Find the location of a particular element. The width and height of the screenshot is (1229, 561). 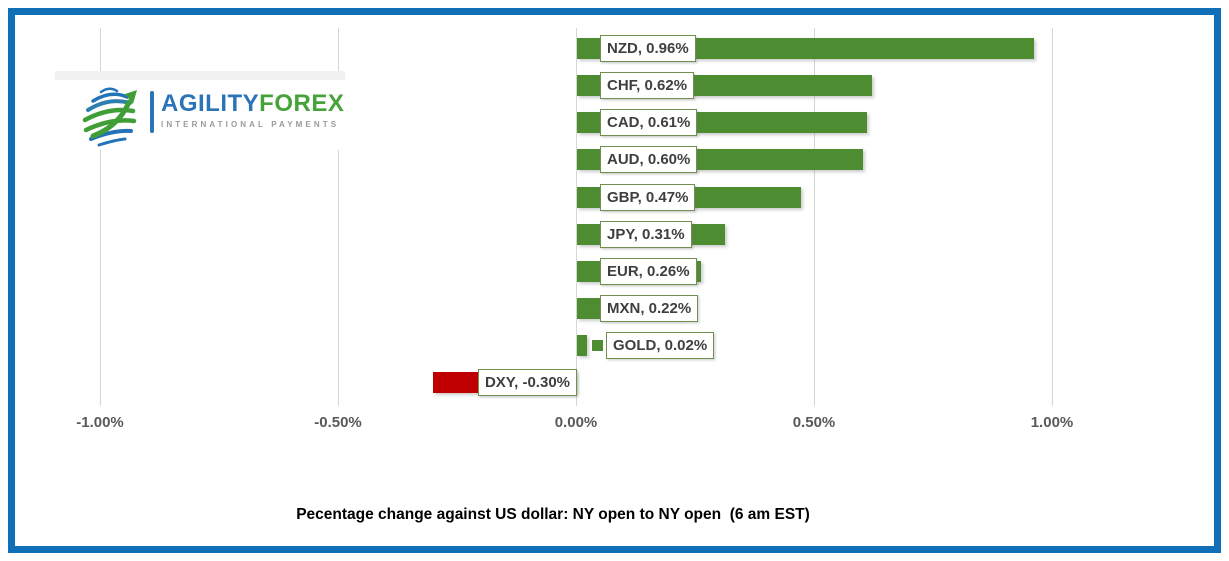

x-tick-label-0.50%: 0.50% is located at coordinates (814, 422).